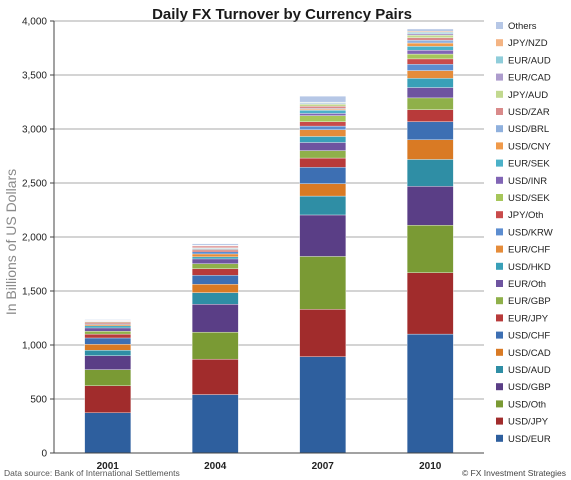 The image size is (571, 480). I want to click on legend-item-usd-hkd: USD/HKD, so click(523, 267).